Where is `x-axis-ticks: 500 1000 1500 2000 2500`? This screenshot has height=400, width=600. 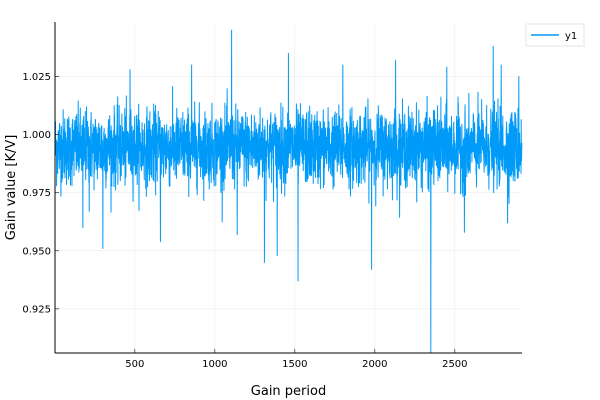 x-axis-ticks: 500 1000 1500 2000 2500 is located at coordinates (296, 359).